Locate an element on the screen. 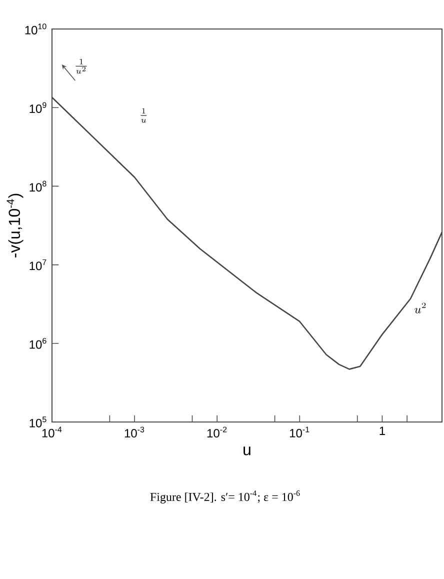 Image resolution: width=444 pixels, height=579 pixels. y-tick-label: 10$^{6}$ is located at coordinates (38, 343).